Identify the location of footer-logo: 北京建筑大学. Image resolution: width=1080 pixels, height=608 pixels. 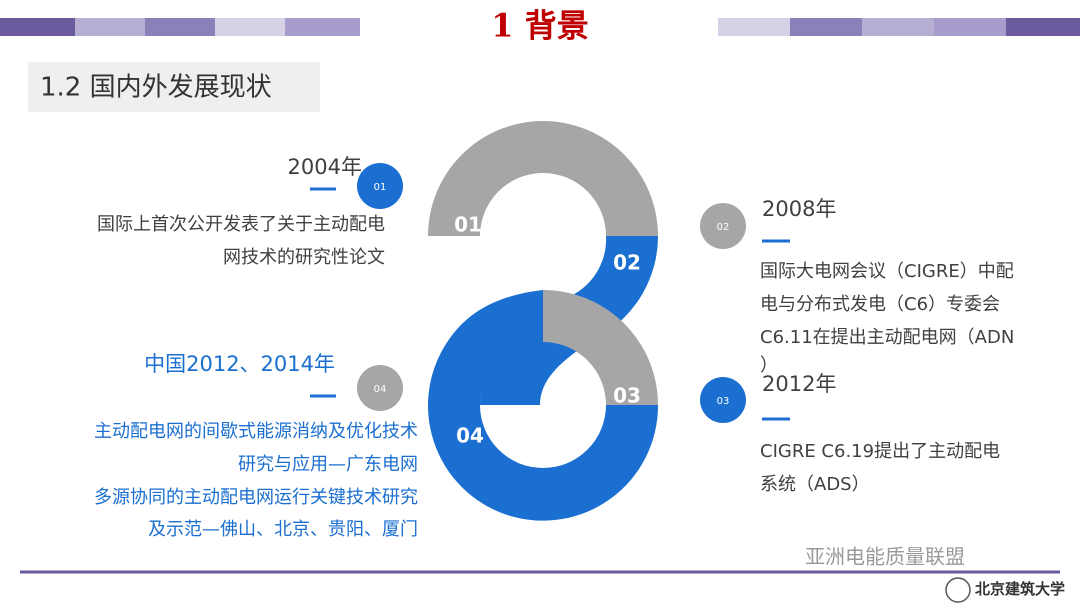
(1020, 589).